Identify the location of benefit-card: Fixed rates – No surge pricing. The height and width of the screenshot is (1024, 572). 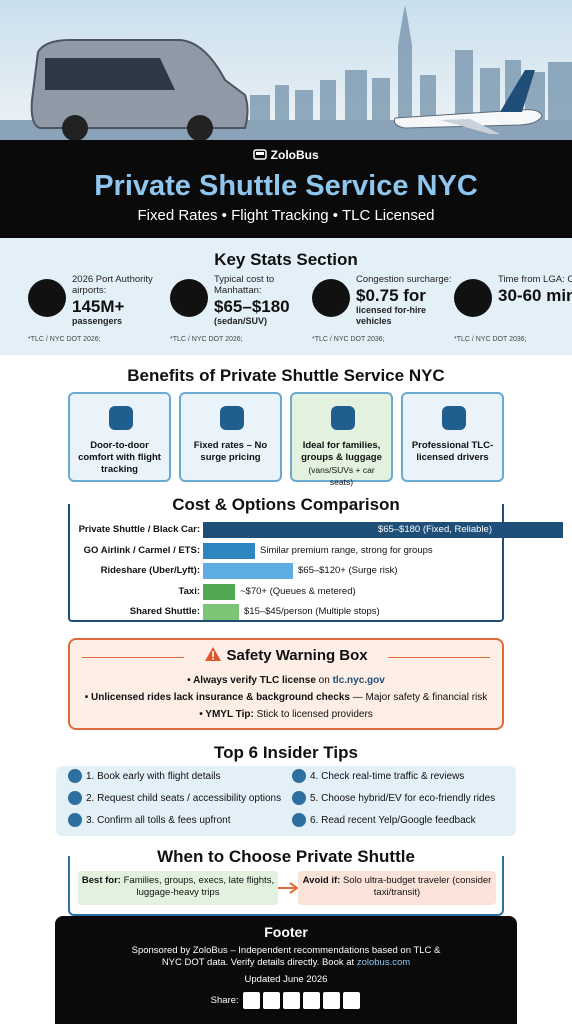
(230, 437).